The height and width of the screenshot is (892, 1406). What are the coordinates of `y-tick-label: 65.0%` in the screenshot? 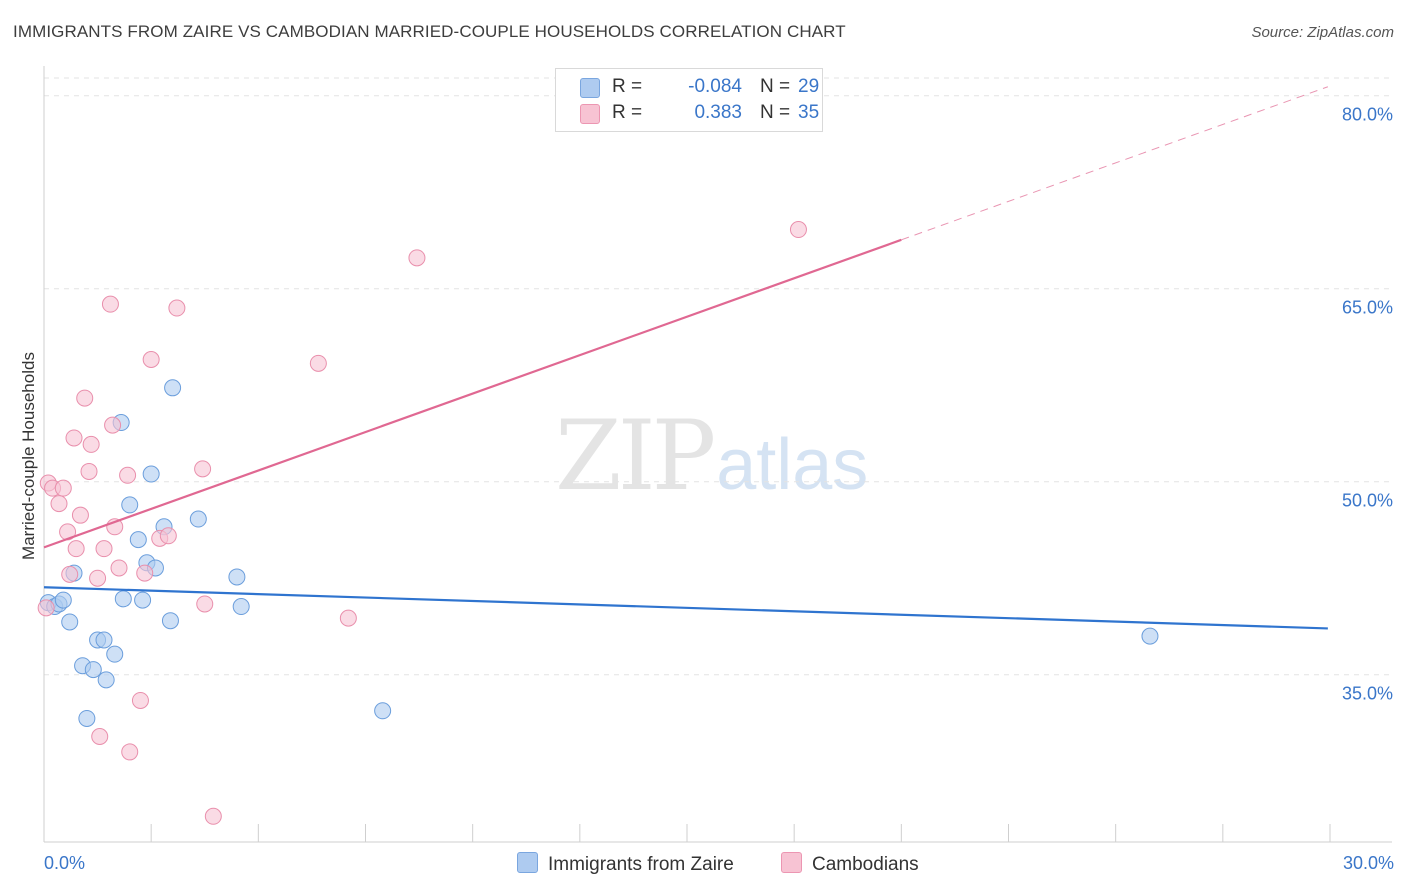 It's located at (1367, 308).